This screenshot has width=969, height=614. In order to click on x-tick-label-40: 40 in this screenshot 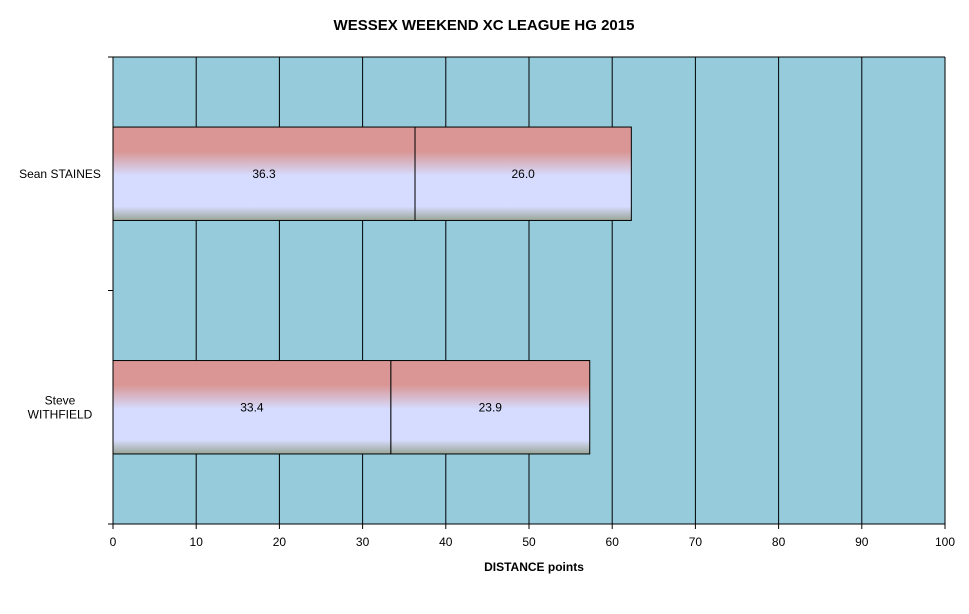, I will do `click(446, 542)`.